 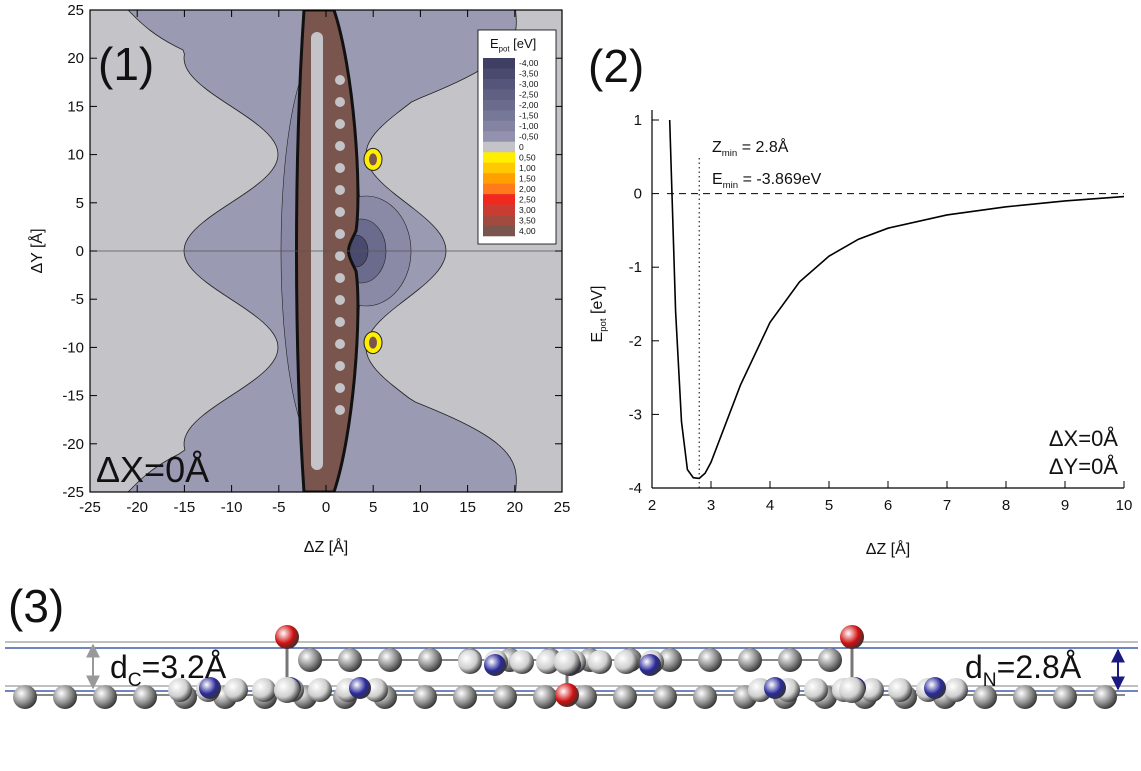 What do you see at coordinates (513, 44) in the screenshot?
I see `legend-title: Epot [eV]` at bounding box center [513, 44].